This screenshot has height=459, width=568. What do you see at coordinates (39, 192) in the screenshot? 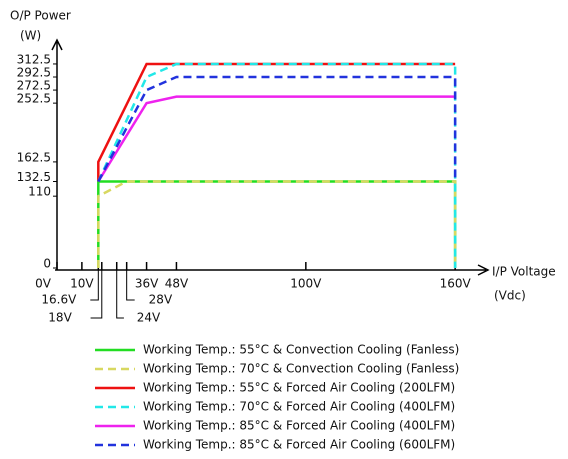
I see `y-tick-label: 110` at bounding box center [39, 192].